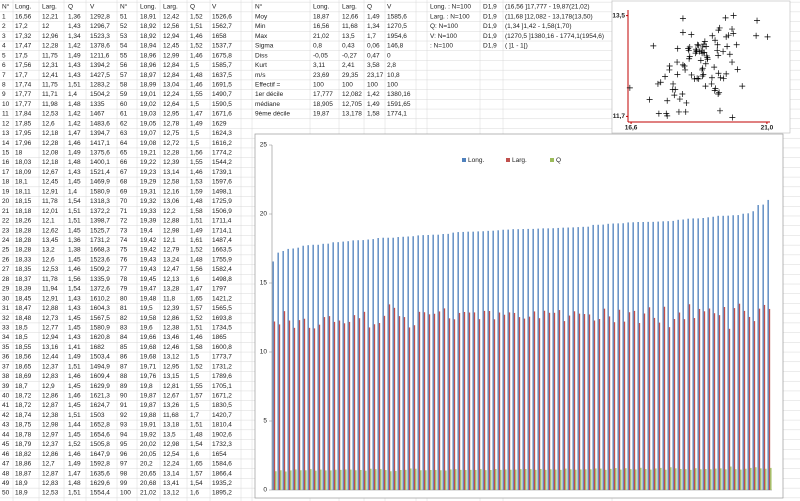 The height and width of the screenshot is (501, 800). I want to click on table-cell: 18,72, so click(23, 405).